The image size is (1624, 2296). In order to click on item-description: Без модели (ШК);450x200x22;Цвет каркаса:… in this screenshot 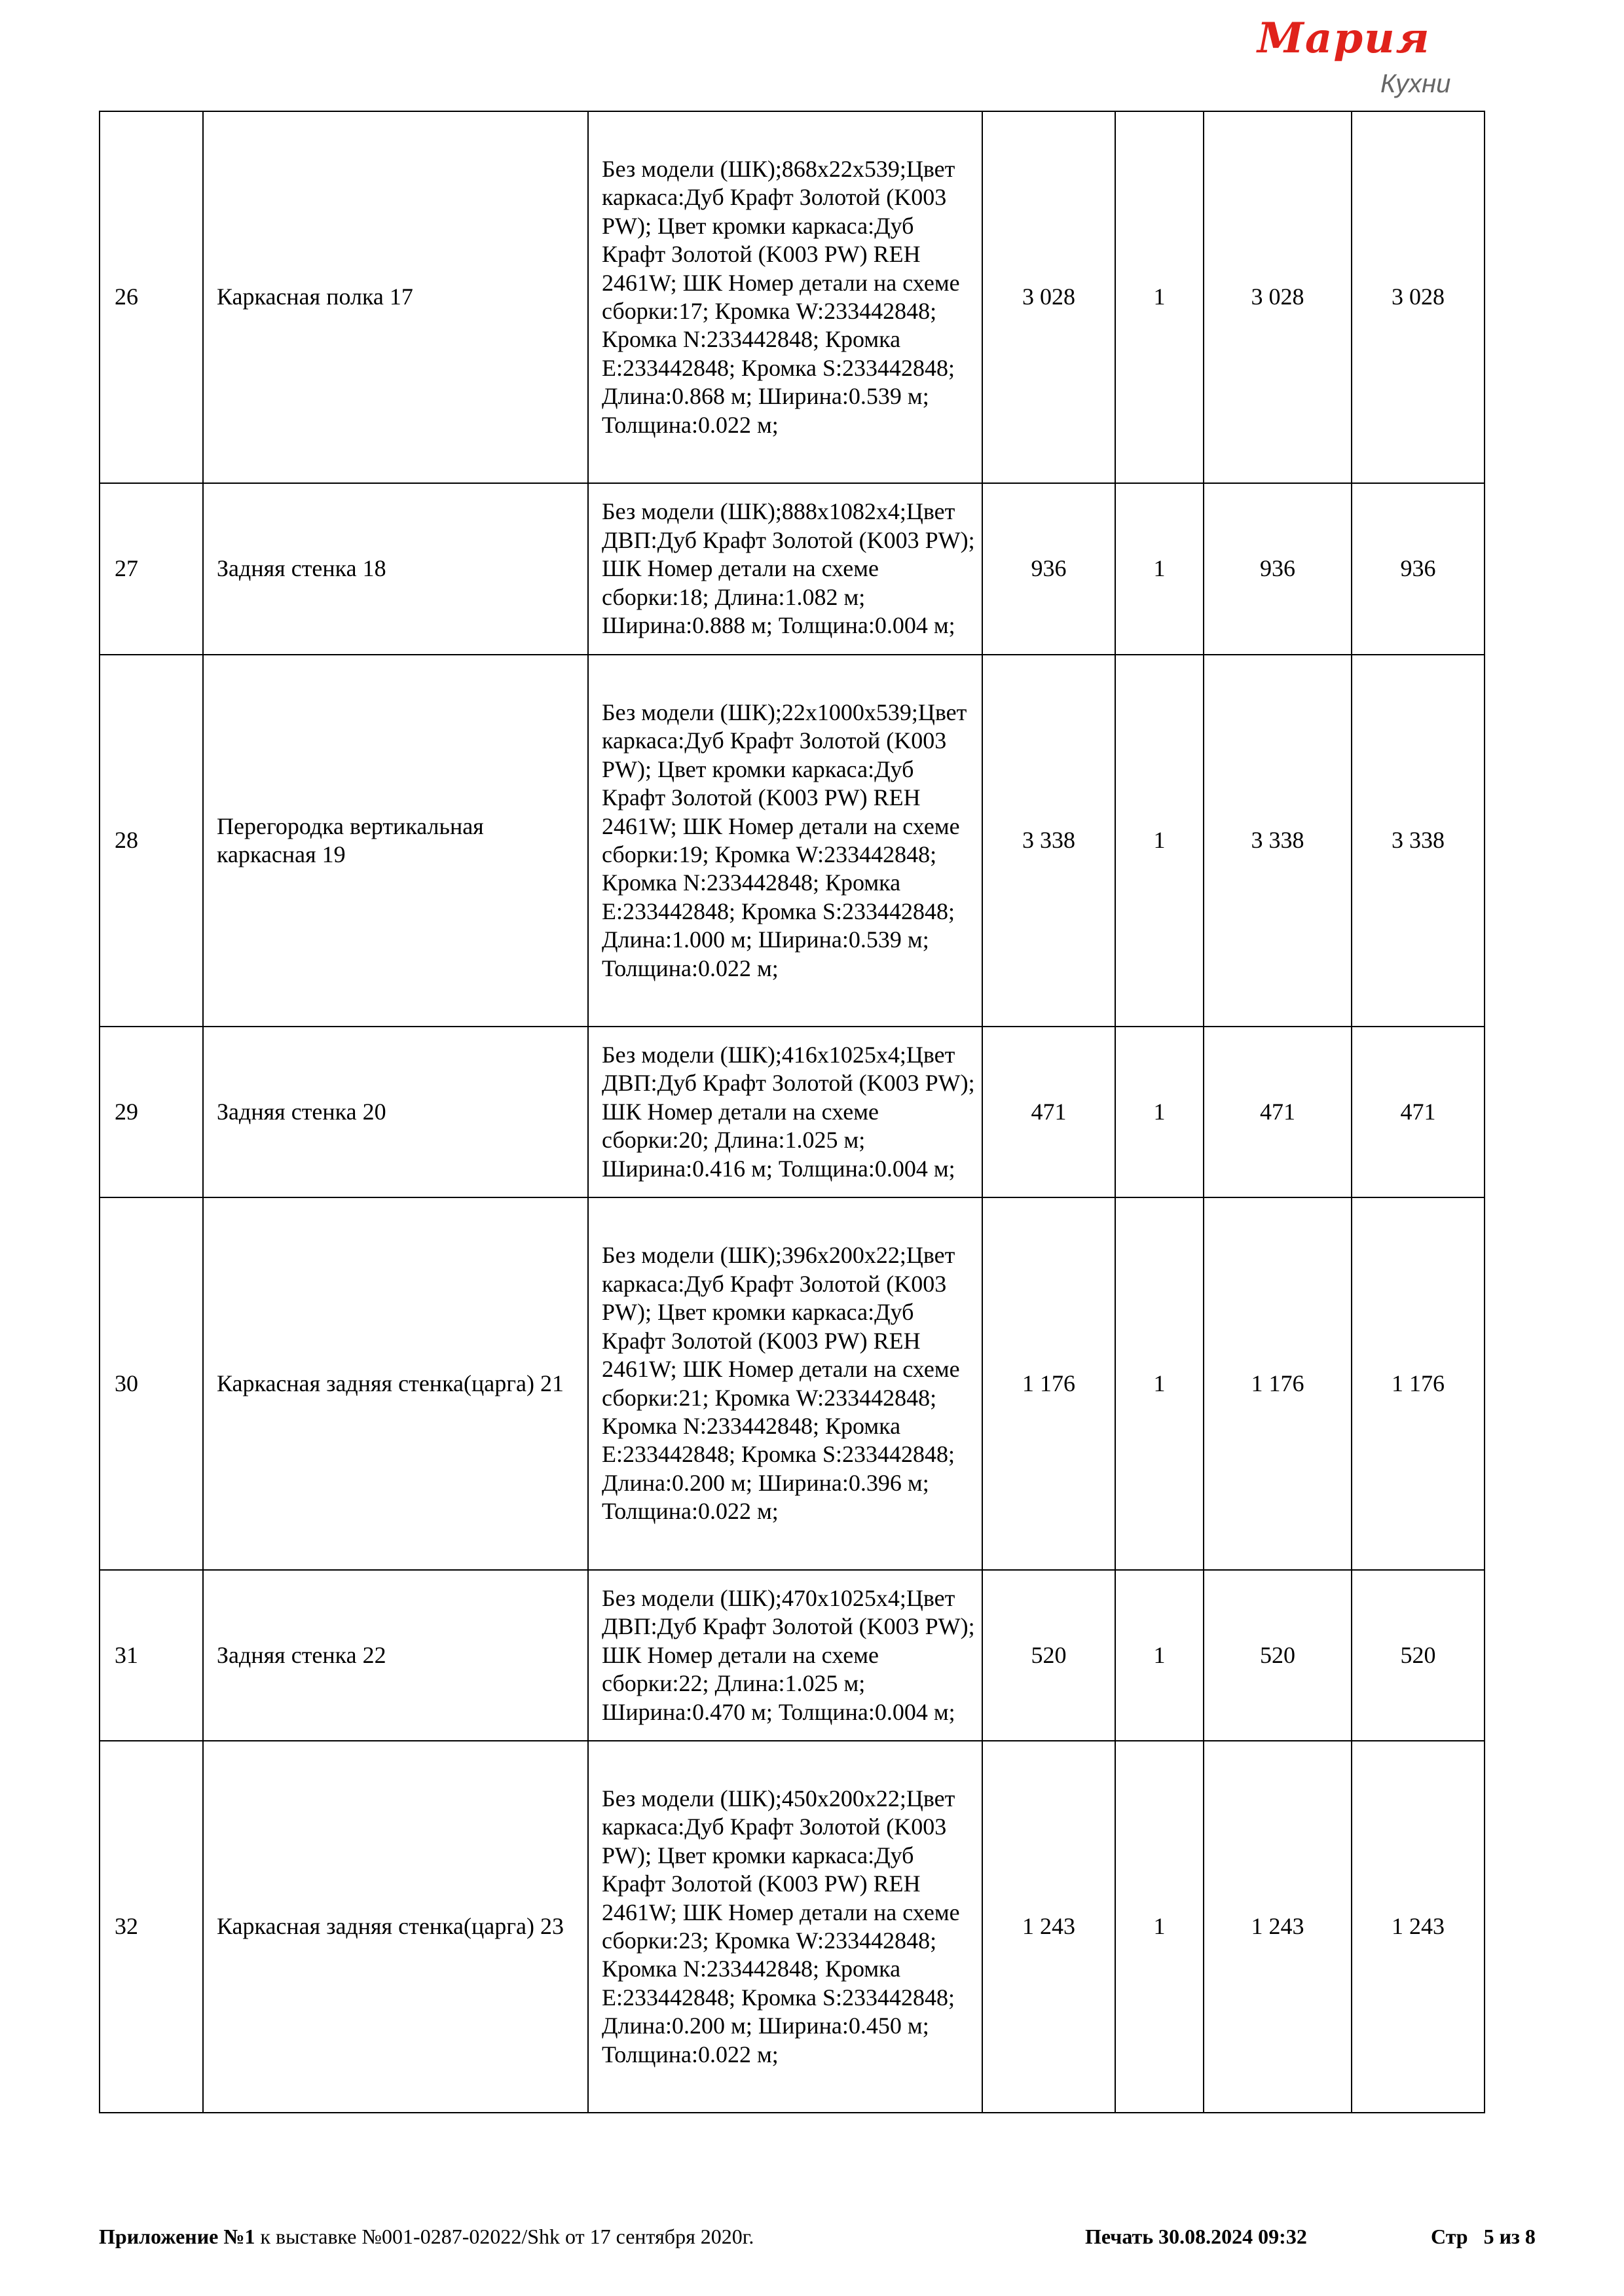, I will do `click(785, 1926)`.